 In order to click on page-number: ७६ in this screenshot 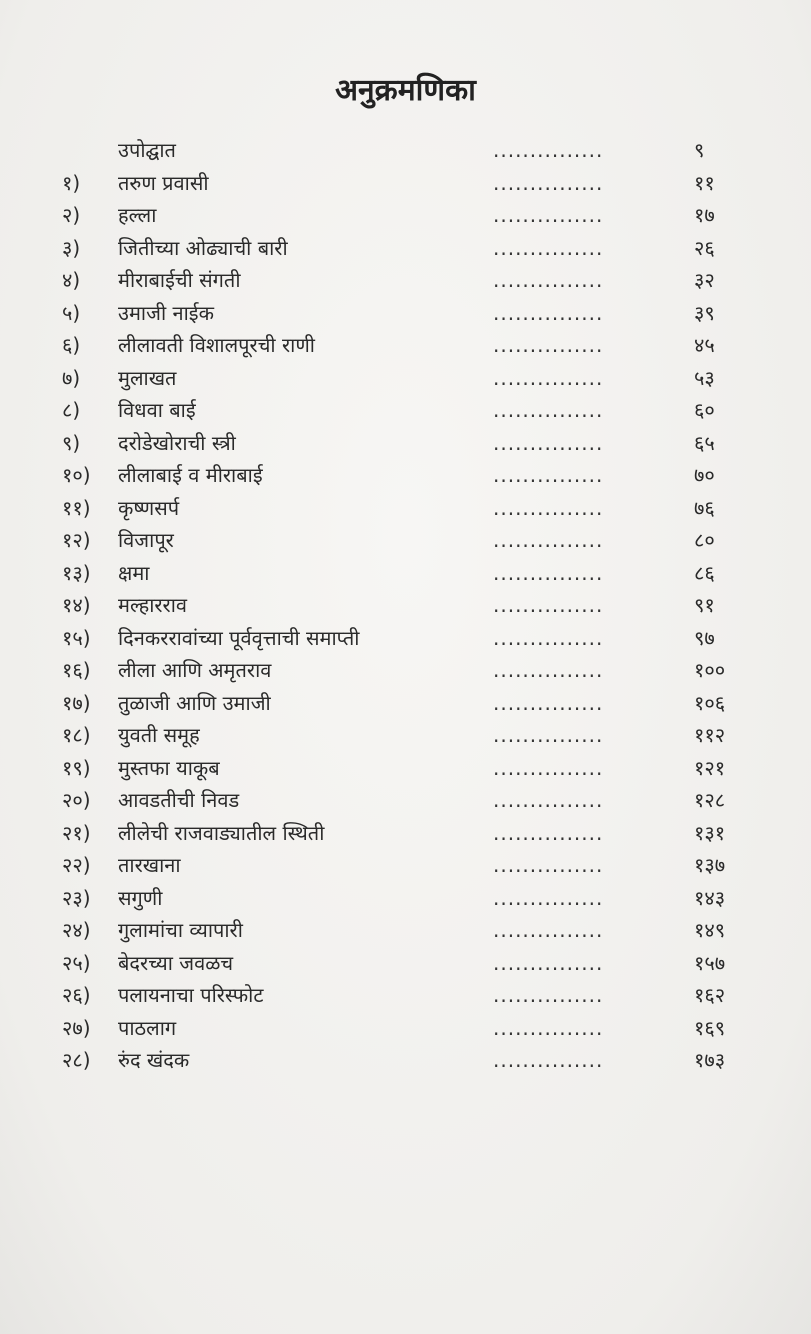, I will do `click(704, 507)`.